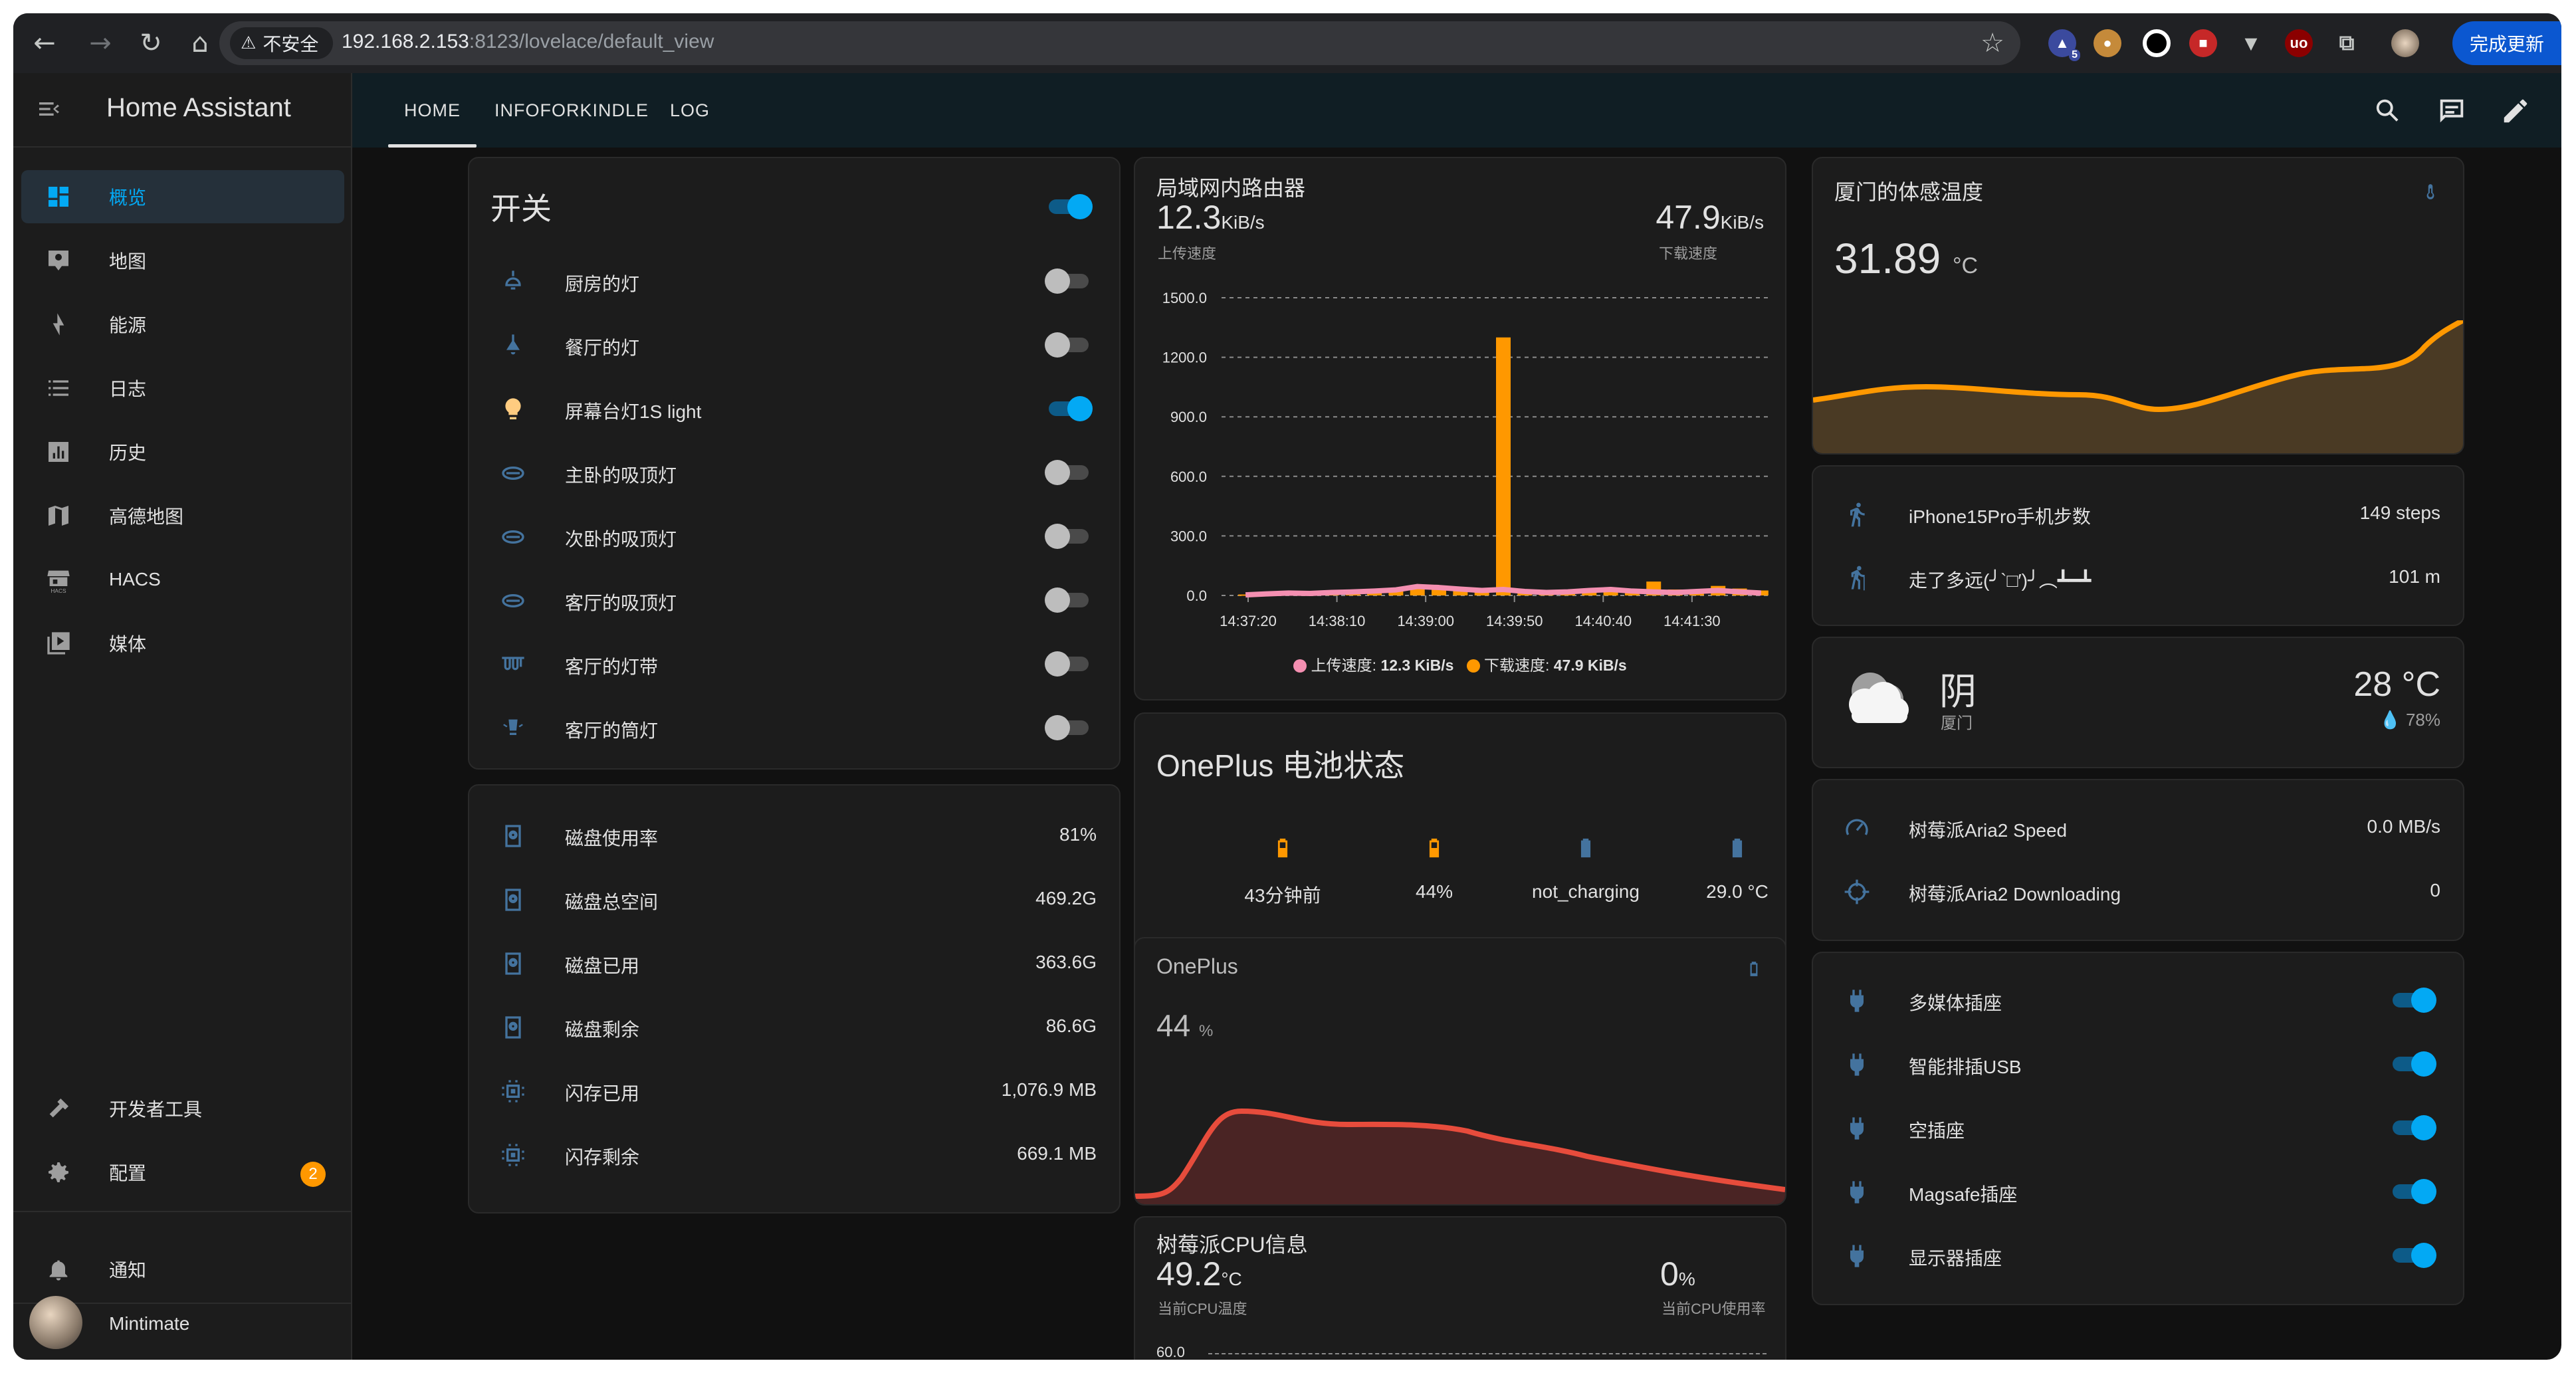  Describe the element at coordinates (794, 1155) in the screenshot. I see `sensor-row: 闪存剩余 669.1 MB` at that location.